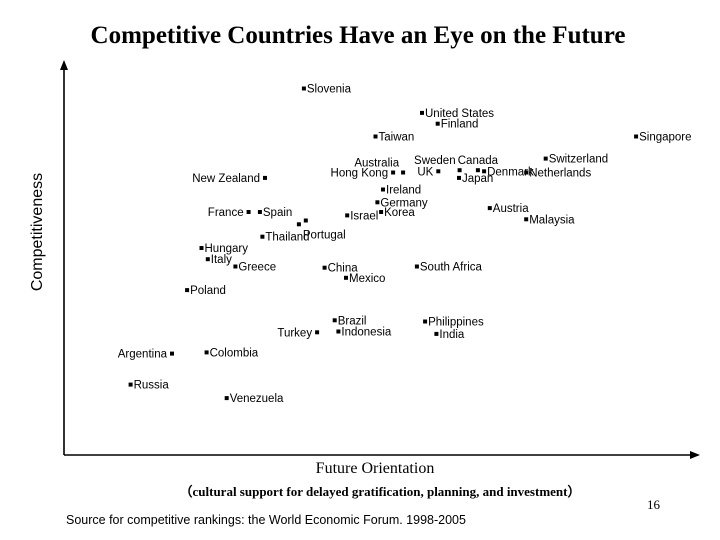  Describe the element at coordinates (208, 291) in the screenshot. I see `point-label-poland: Poland` at that location.